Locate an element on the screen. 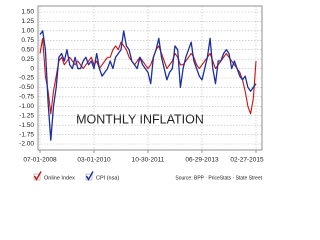 The width and height of the screenshot is (320, 240). y-tick-label: 1.25 is located at coordinates (27, 21).